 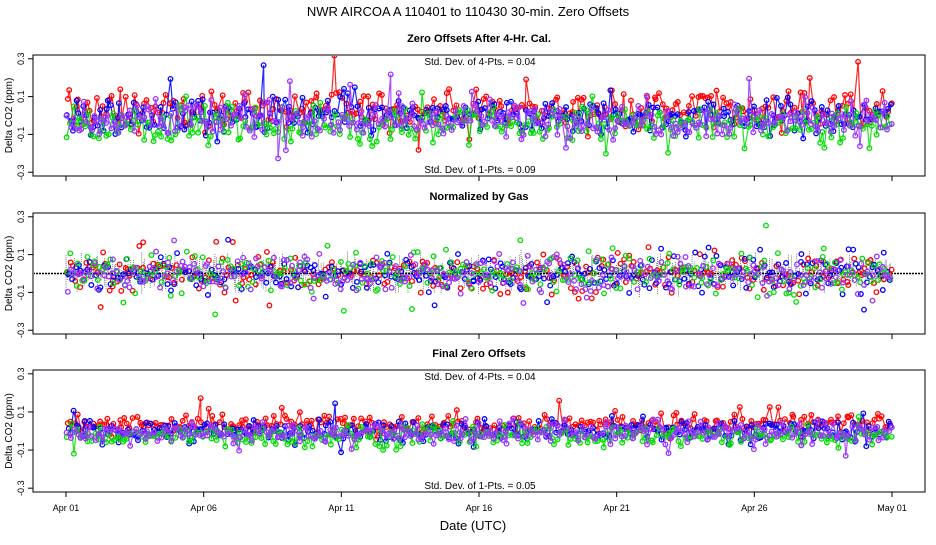 What do you see at coordinates (479, 39) in the screenshot?
I see `panel-title: Zero Offsets After 4-Hr. Cal.` at bounding box center [479, 39].